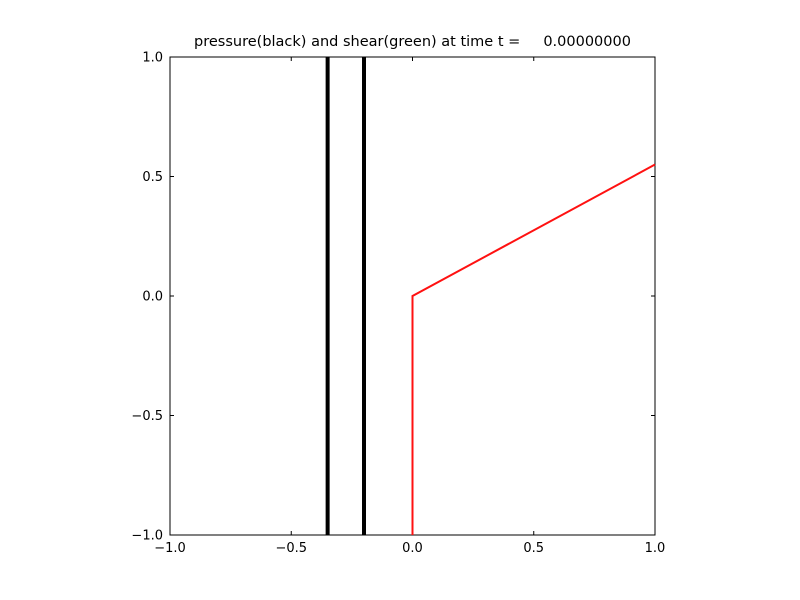 The height and width of the screenshot is (600, 800). Describe the element at coordinates (147, 416) in the screenshot. I see `y-tick-label: −0.5` at that location.